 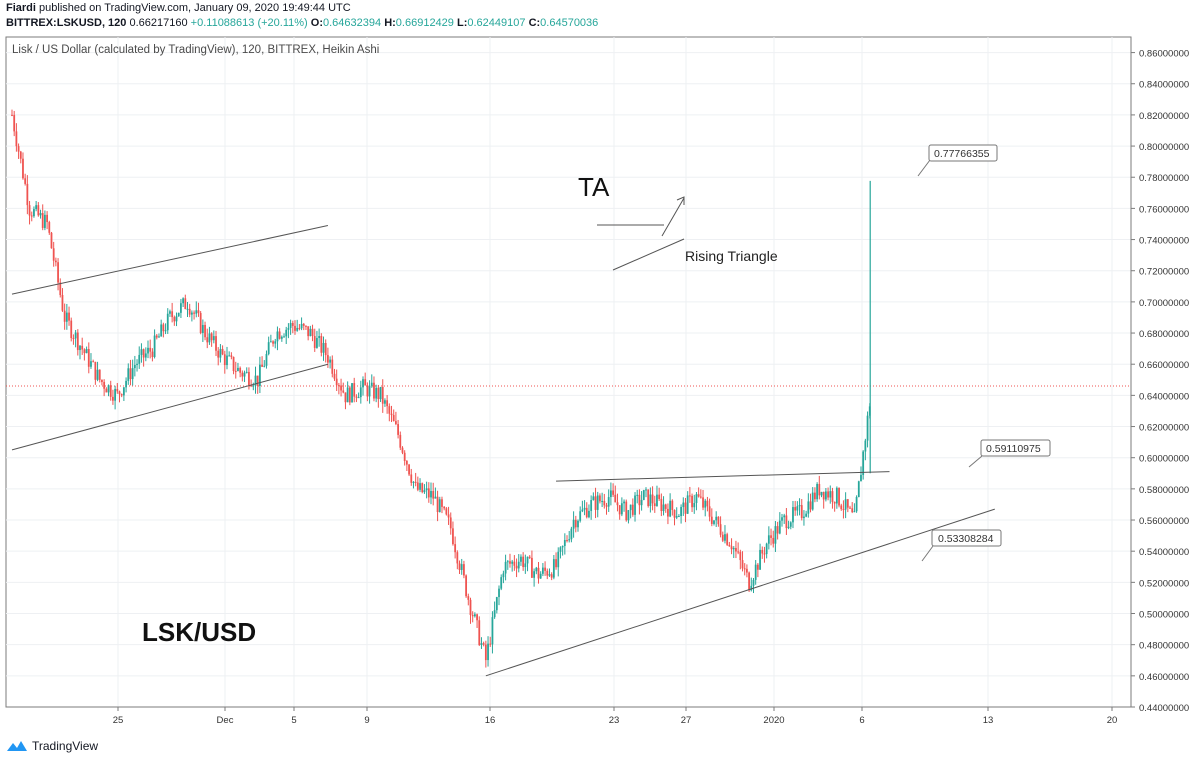 I want to click on rising-triangle-annotation: Rising Triangle, so click(x=731, y=256).